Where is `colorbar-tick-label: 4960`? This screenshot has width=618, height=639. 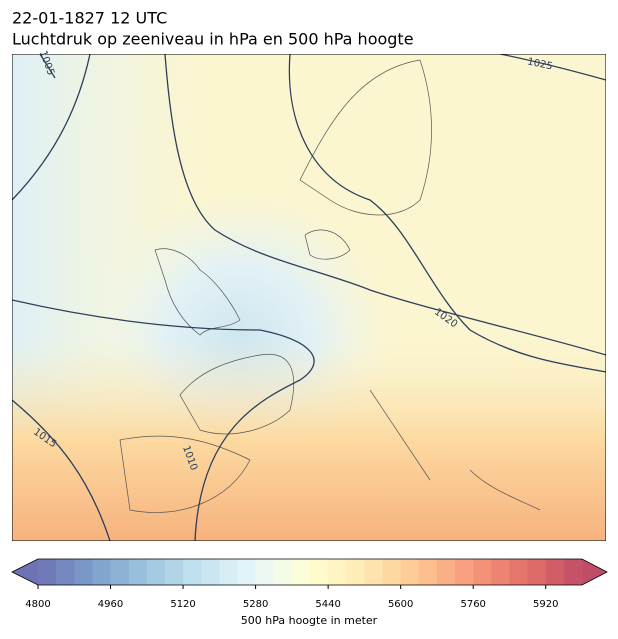
colorbar-tick-label: 4960 is located at coordinates (110, 604).